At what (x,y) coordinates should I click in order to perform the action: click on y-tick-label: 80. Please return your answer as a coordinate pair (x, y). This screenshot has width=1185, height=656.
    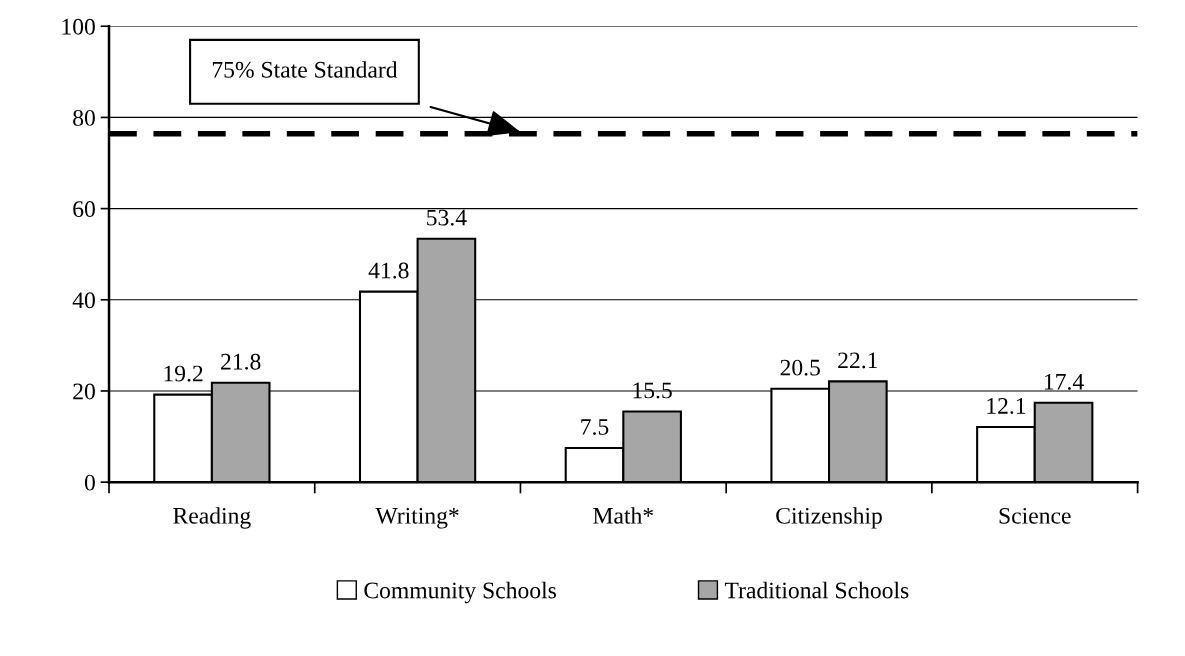
    Looking at the image, I should click on (84, 117).